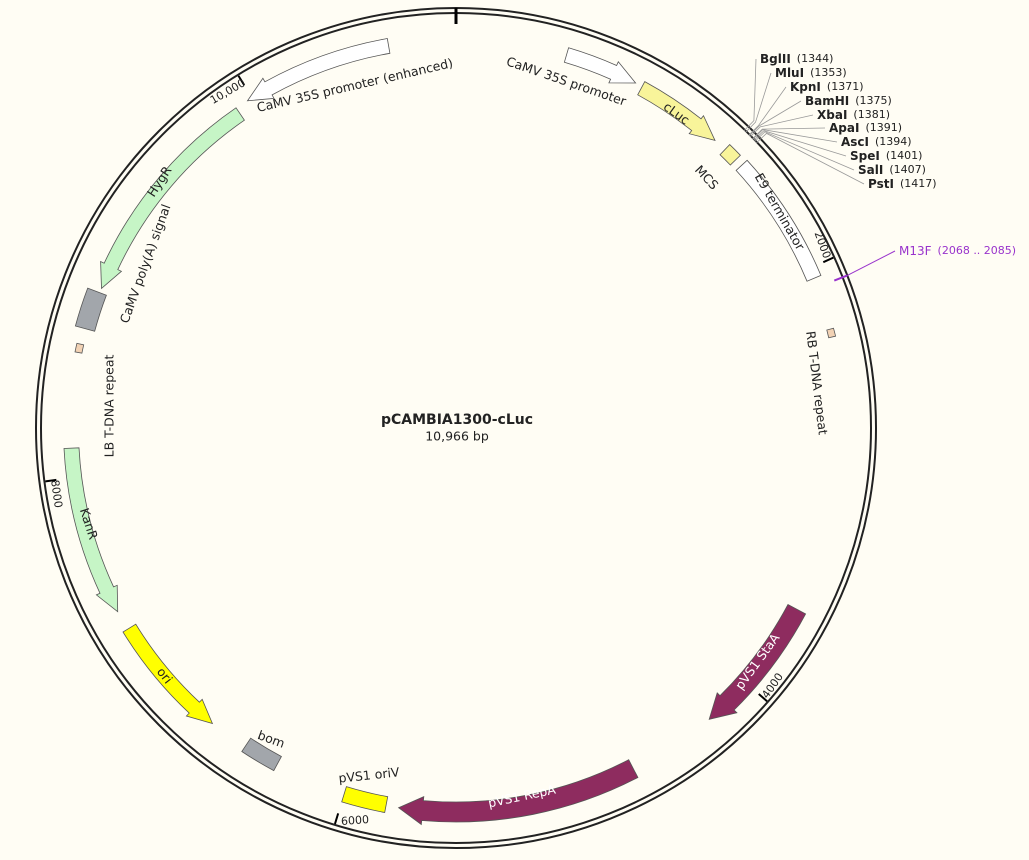  I want to click on site-name: PstI, so click(881, 184).